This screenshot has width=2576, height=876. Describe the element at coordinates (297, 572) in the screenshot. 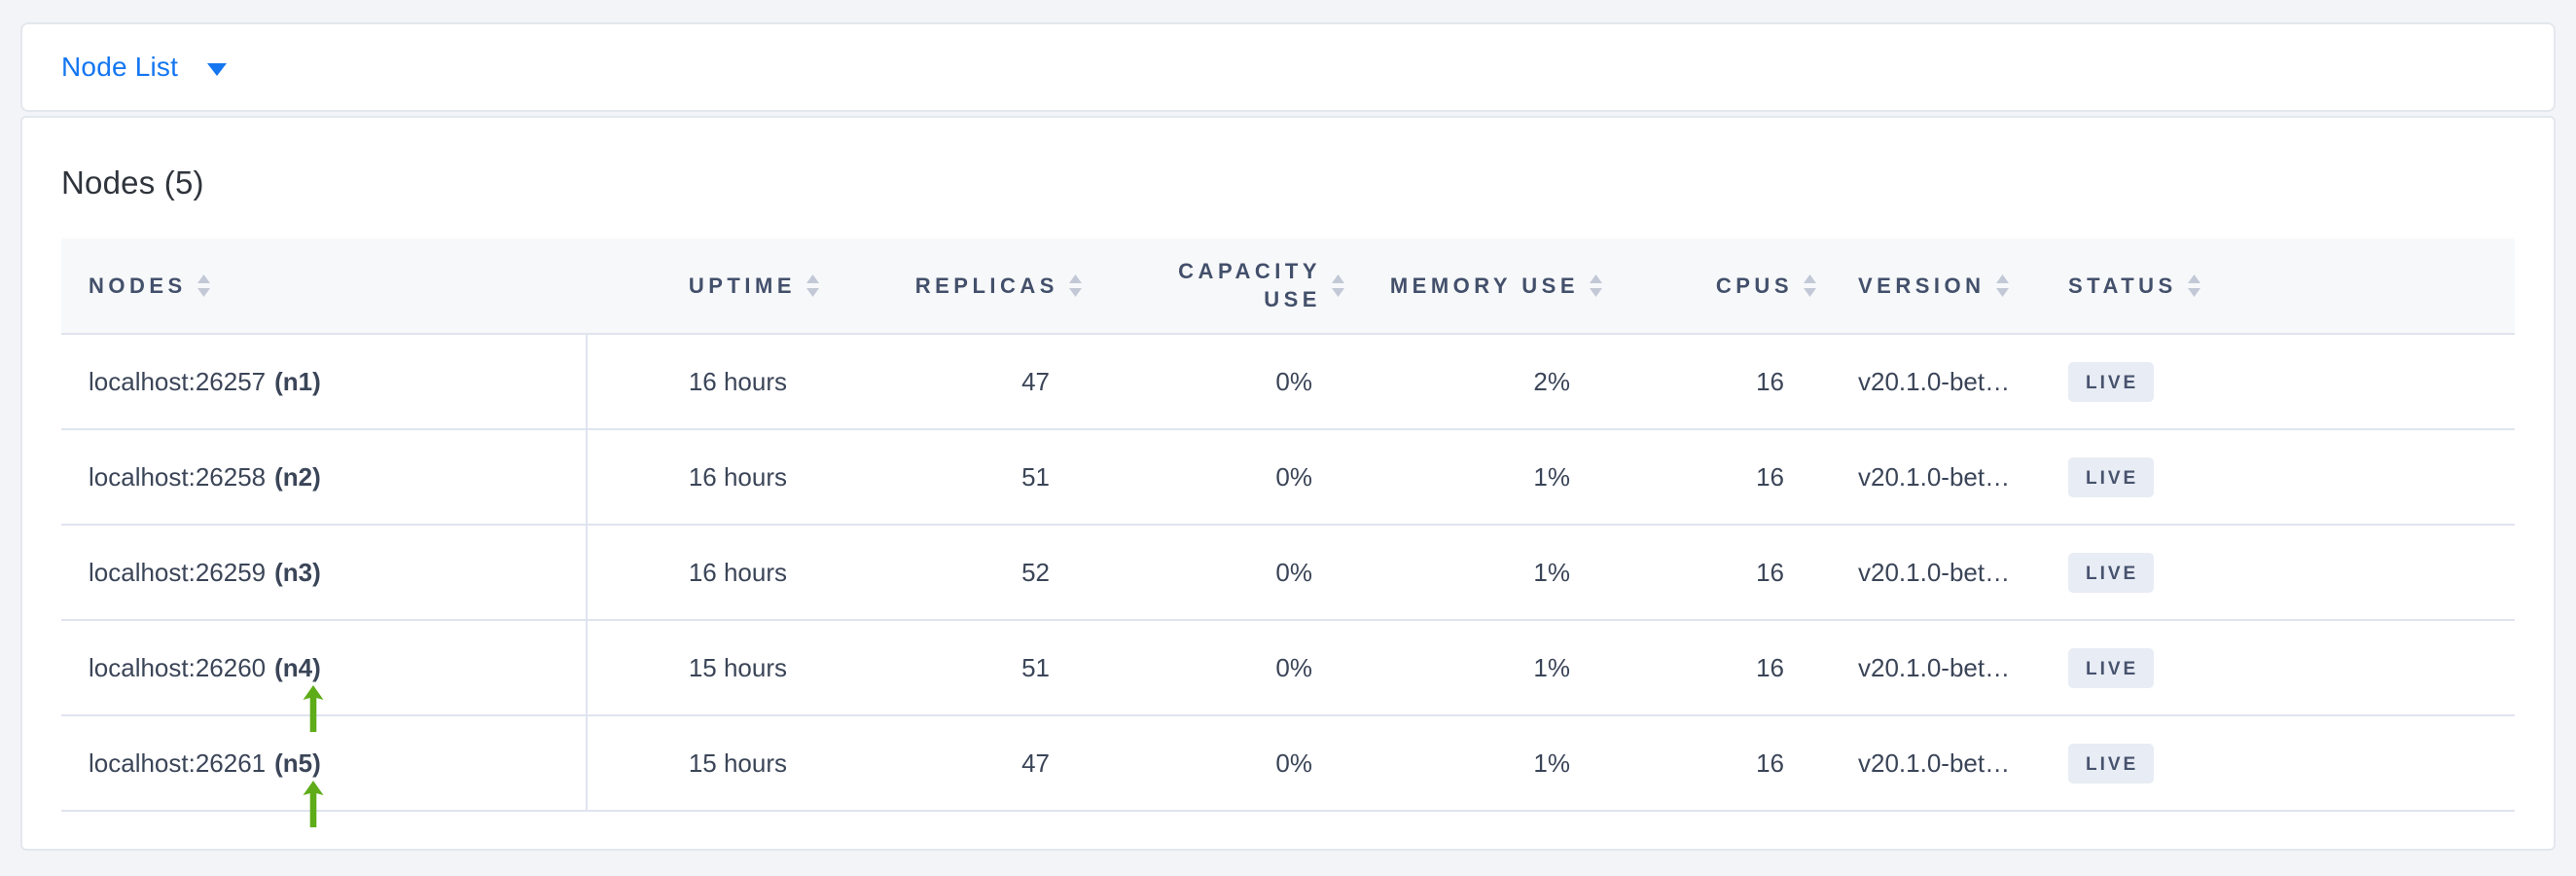

I see `node-id: (n3)` at that location.